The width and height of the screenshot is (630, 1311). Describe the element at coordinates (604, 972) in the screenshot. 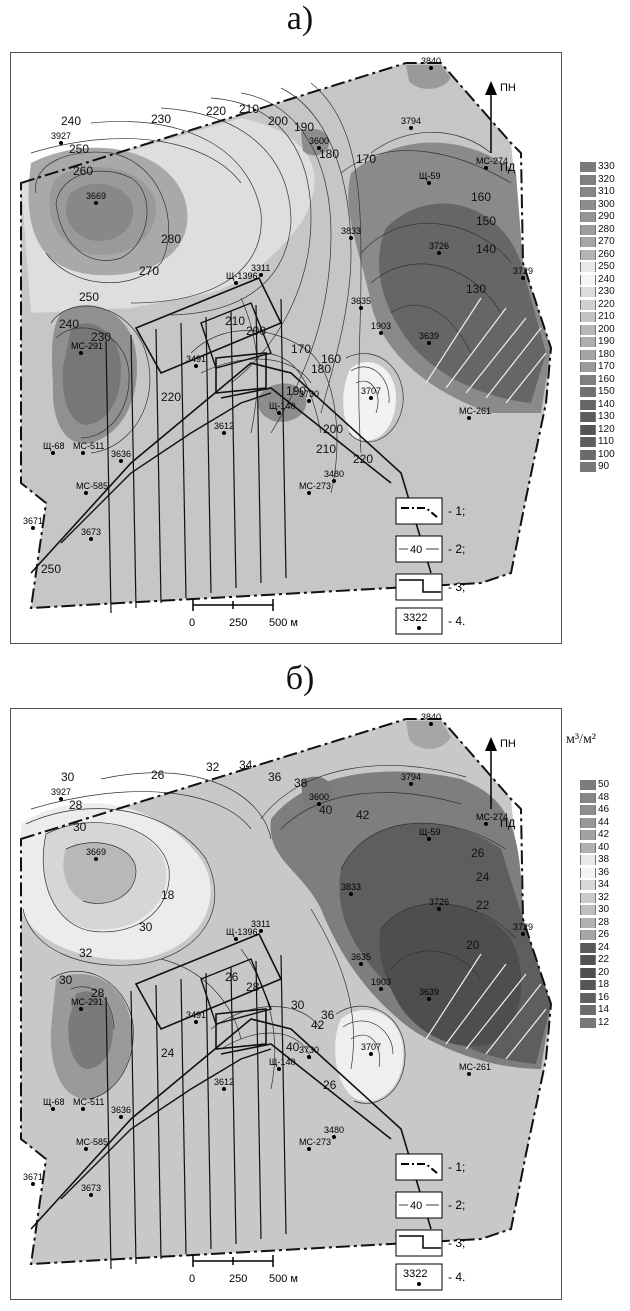

I see `colorbar-level-label: 20` at that location.